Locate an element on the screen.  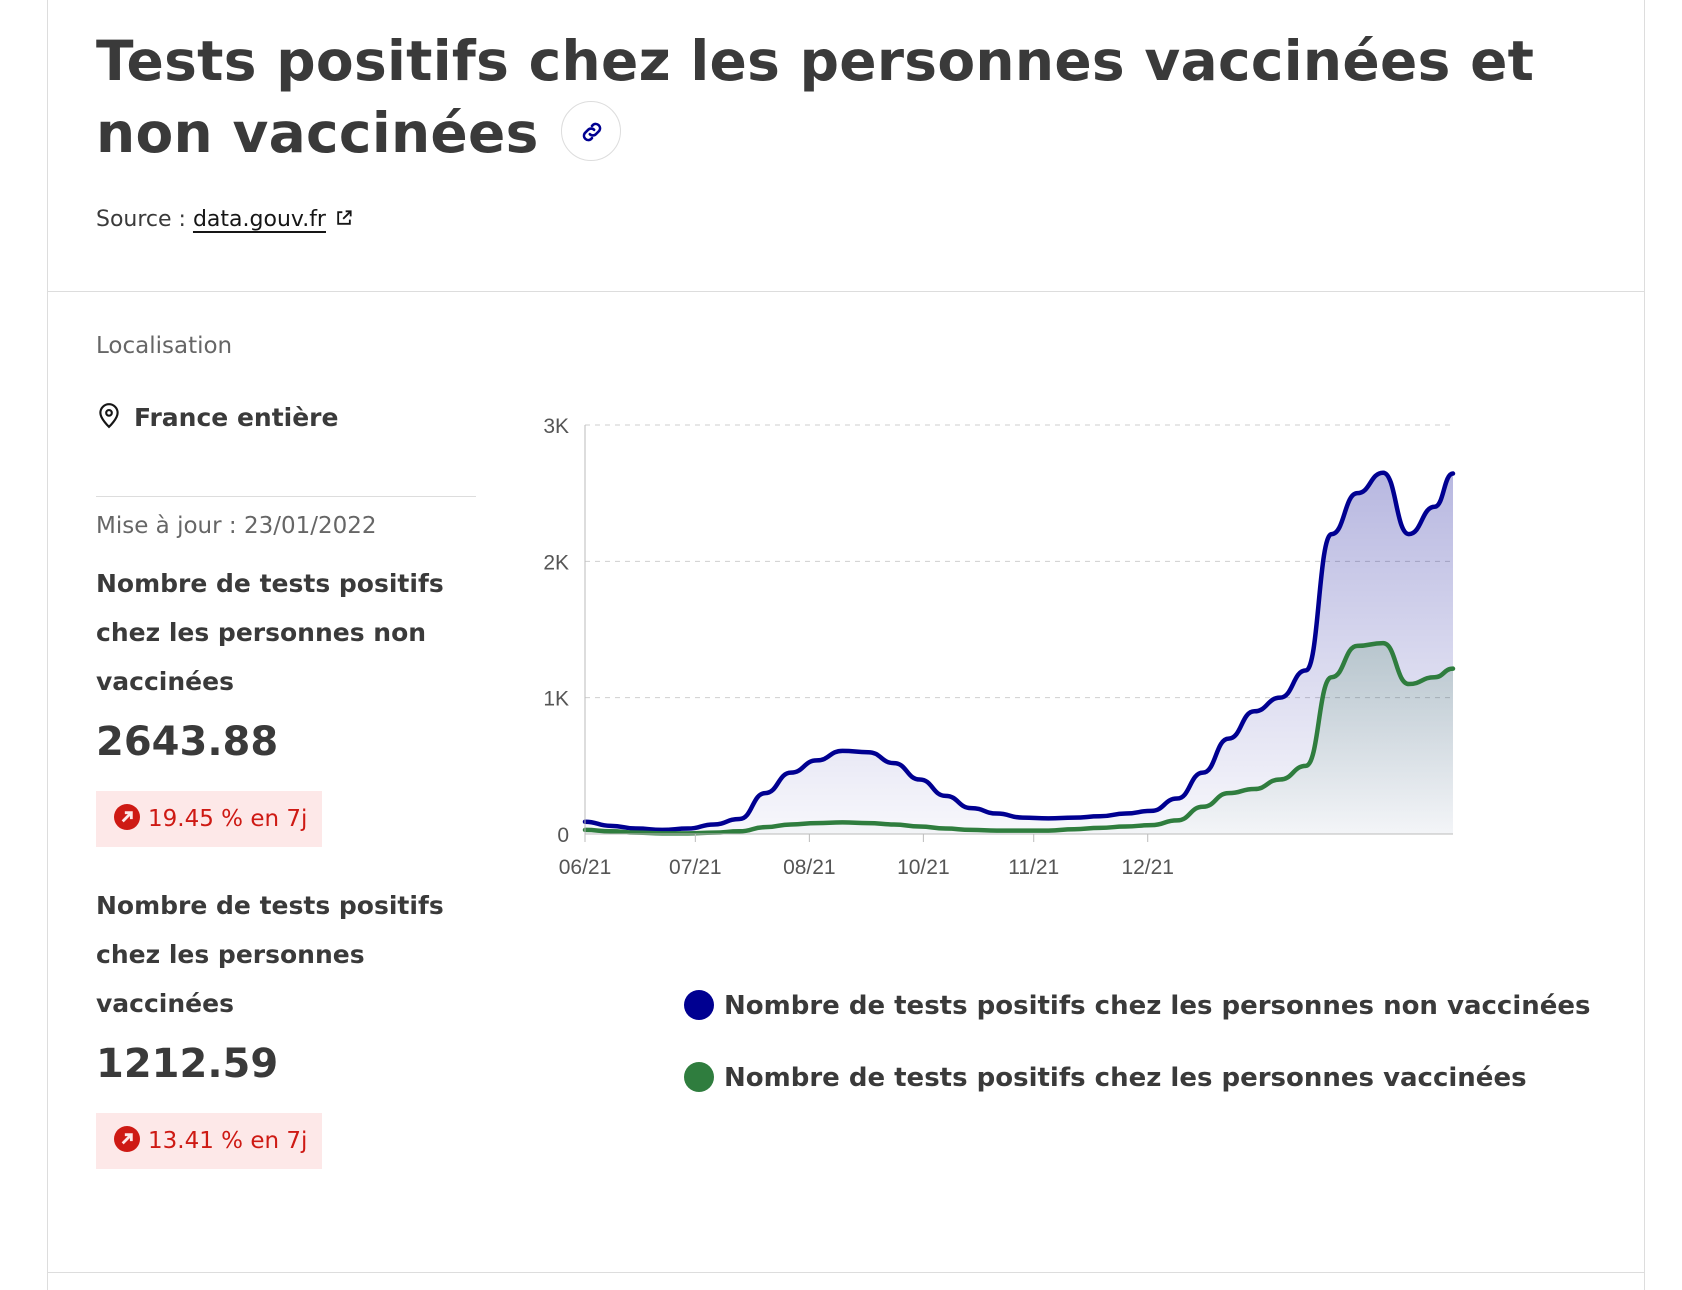
x-tick-label: 07/21 is located at coordinates (695, 867).